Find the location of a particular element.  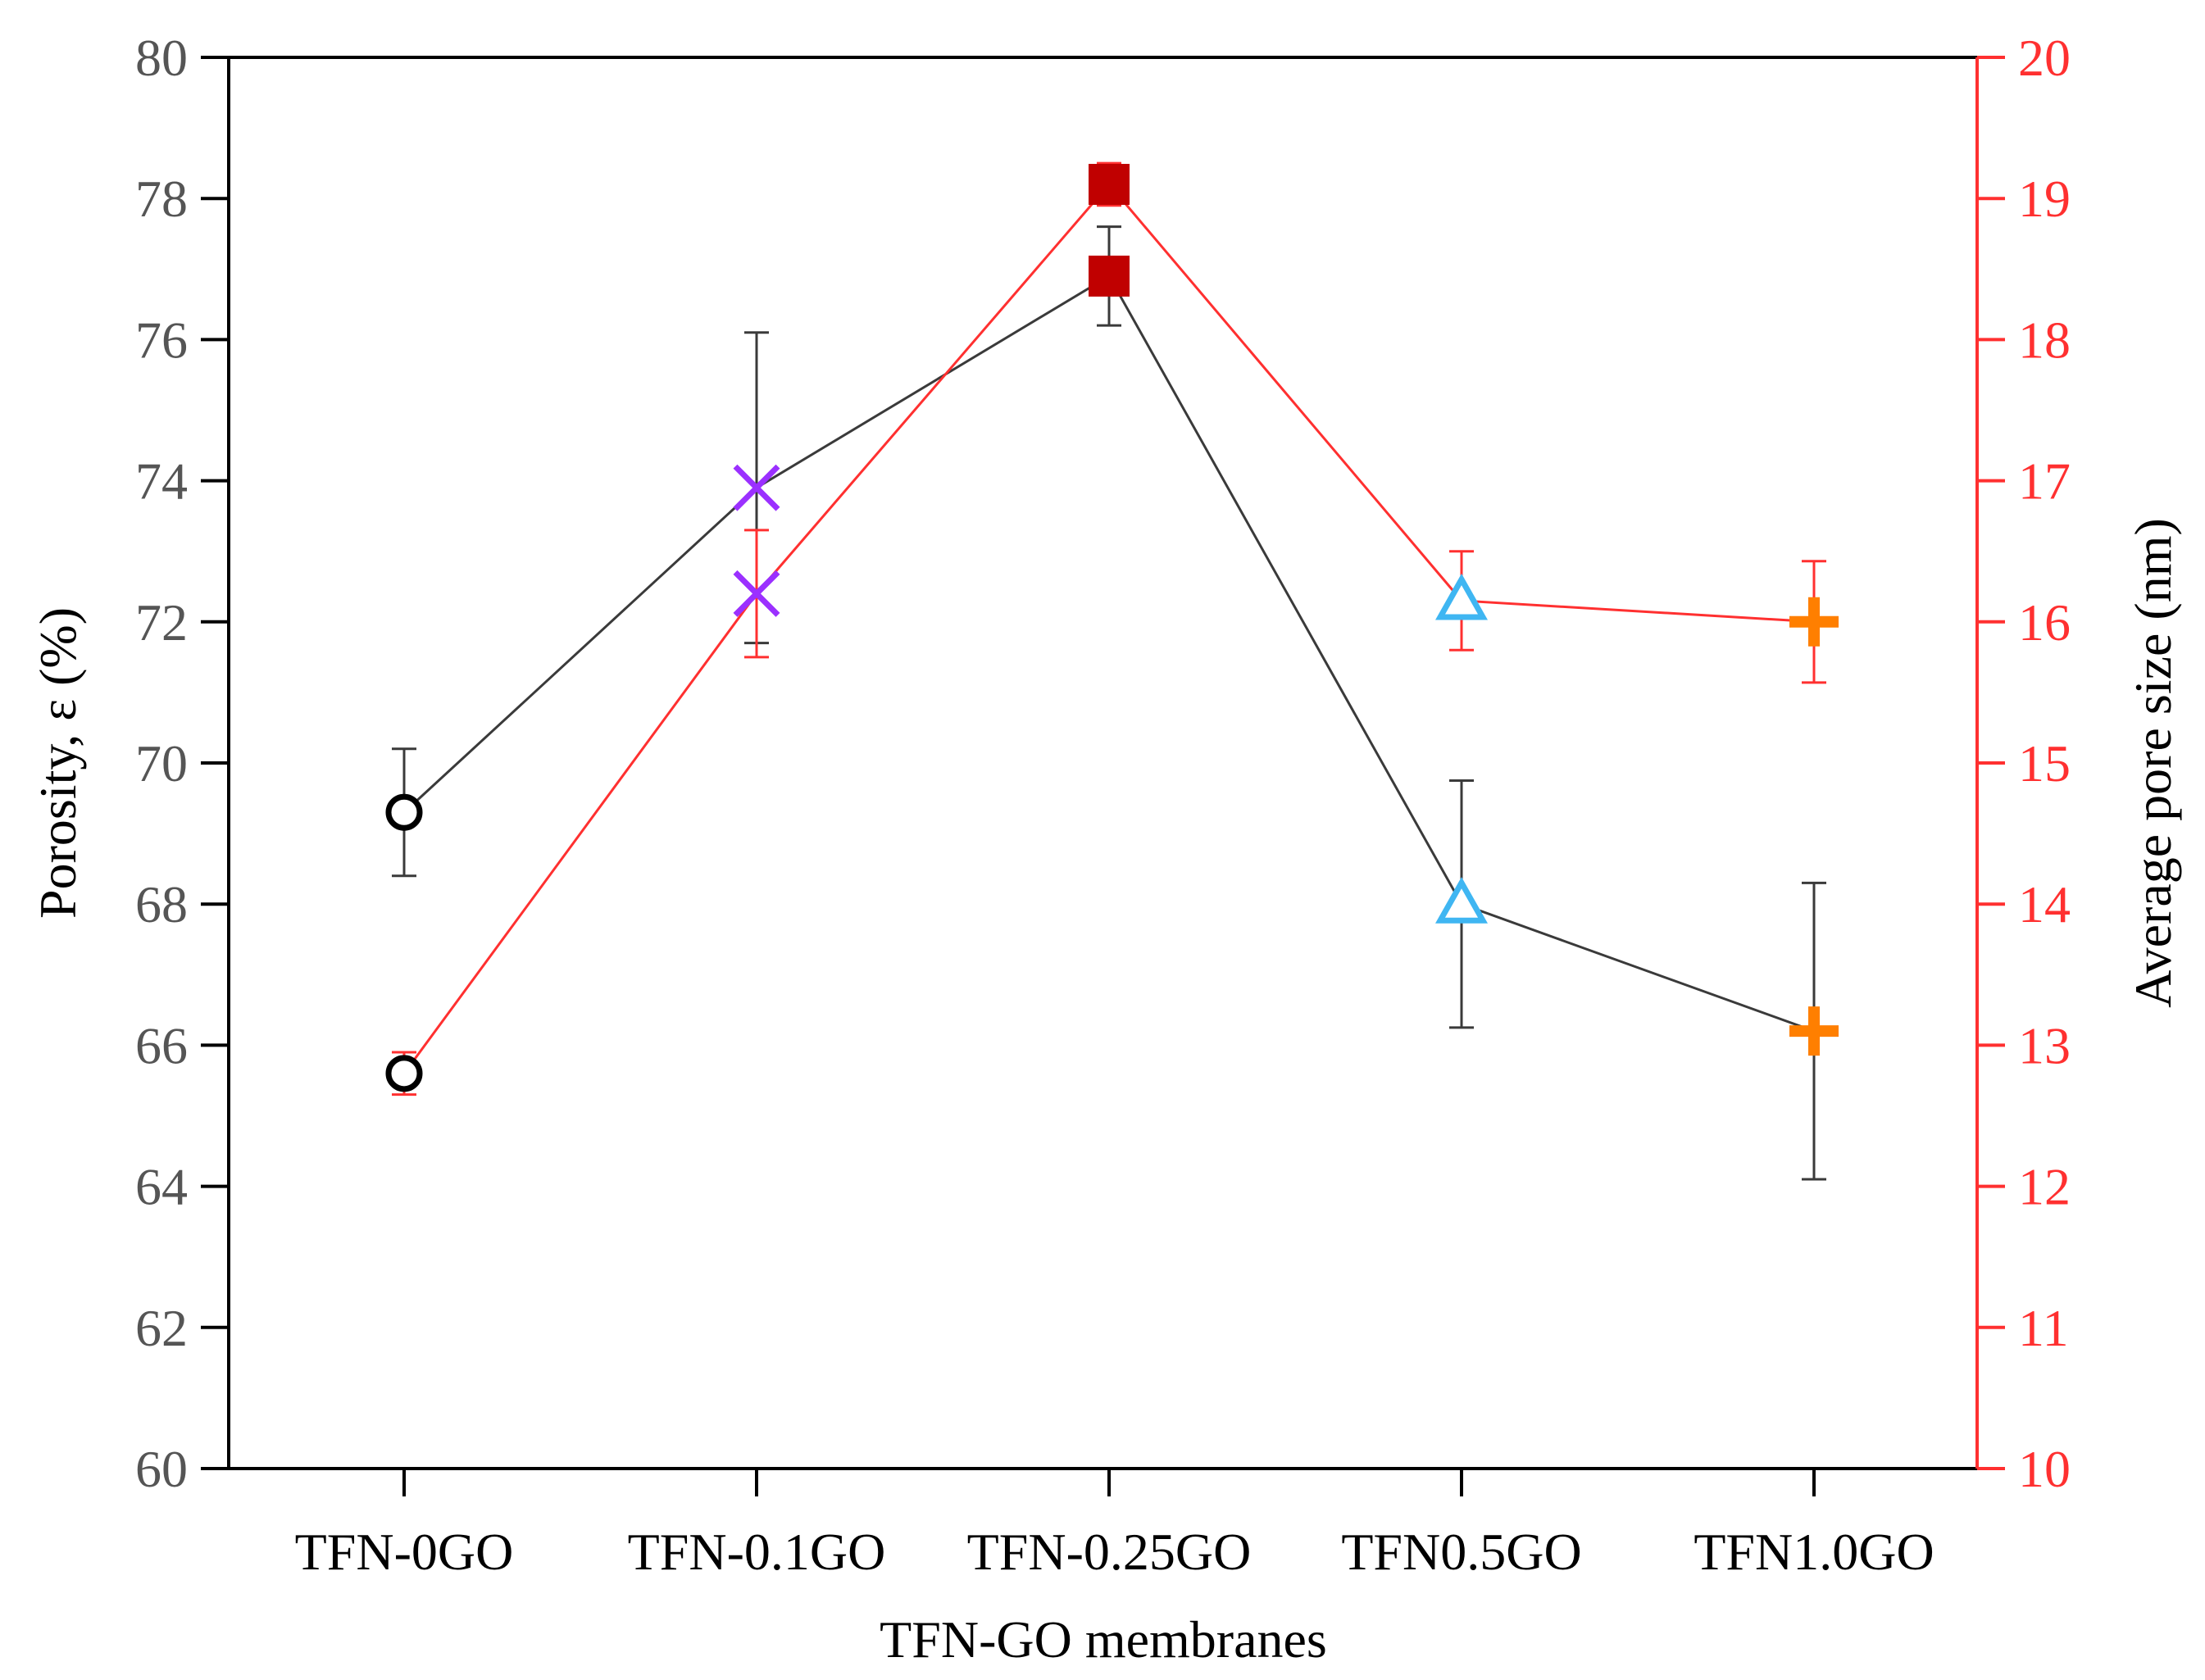

y-left-tick-label: 64 is located at coordinates (161, 1187).